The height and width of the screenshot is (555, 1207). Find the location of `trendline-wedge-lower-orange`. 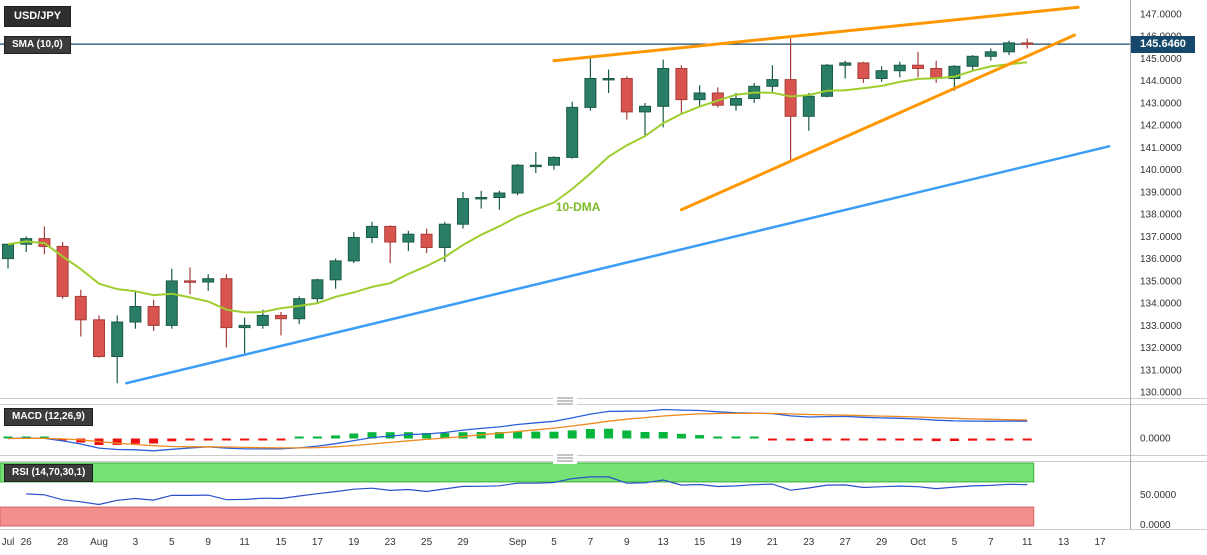

trendline-wedge-lower-orange is located at coordinates (877, 122).